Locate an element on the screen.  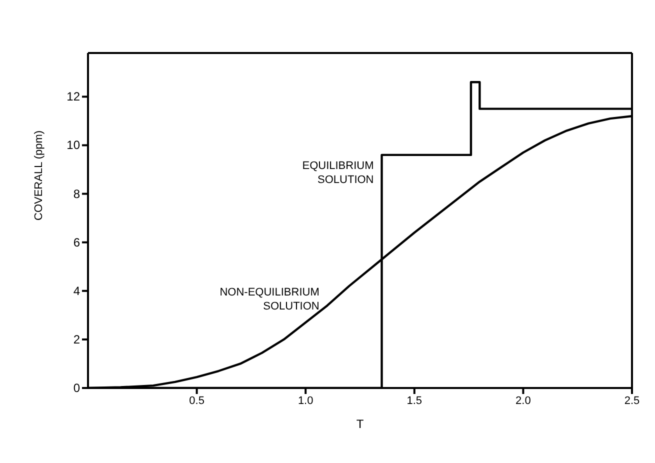
y-tick-label: 6 is located at coordinates (76, 242).